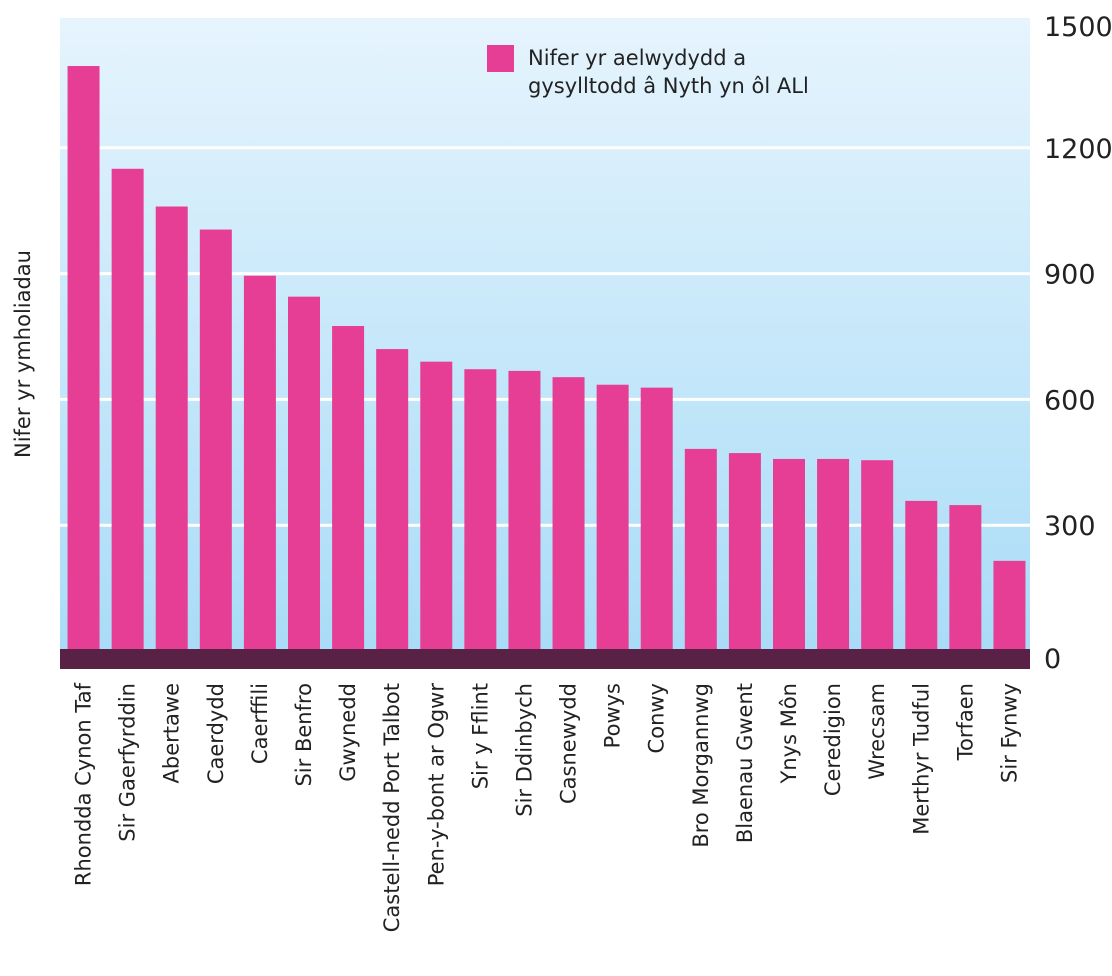 The width and height of the screenshot is (1112, 976). I want to click on baseline, so click(545, 659).